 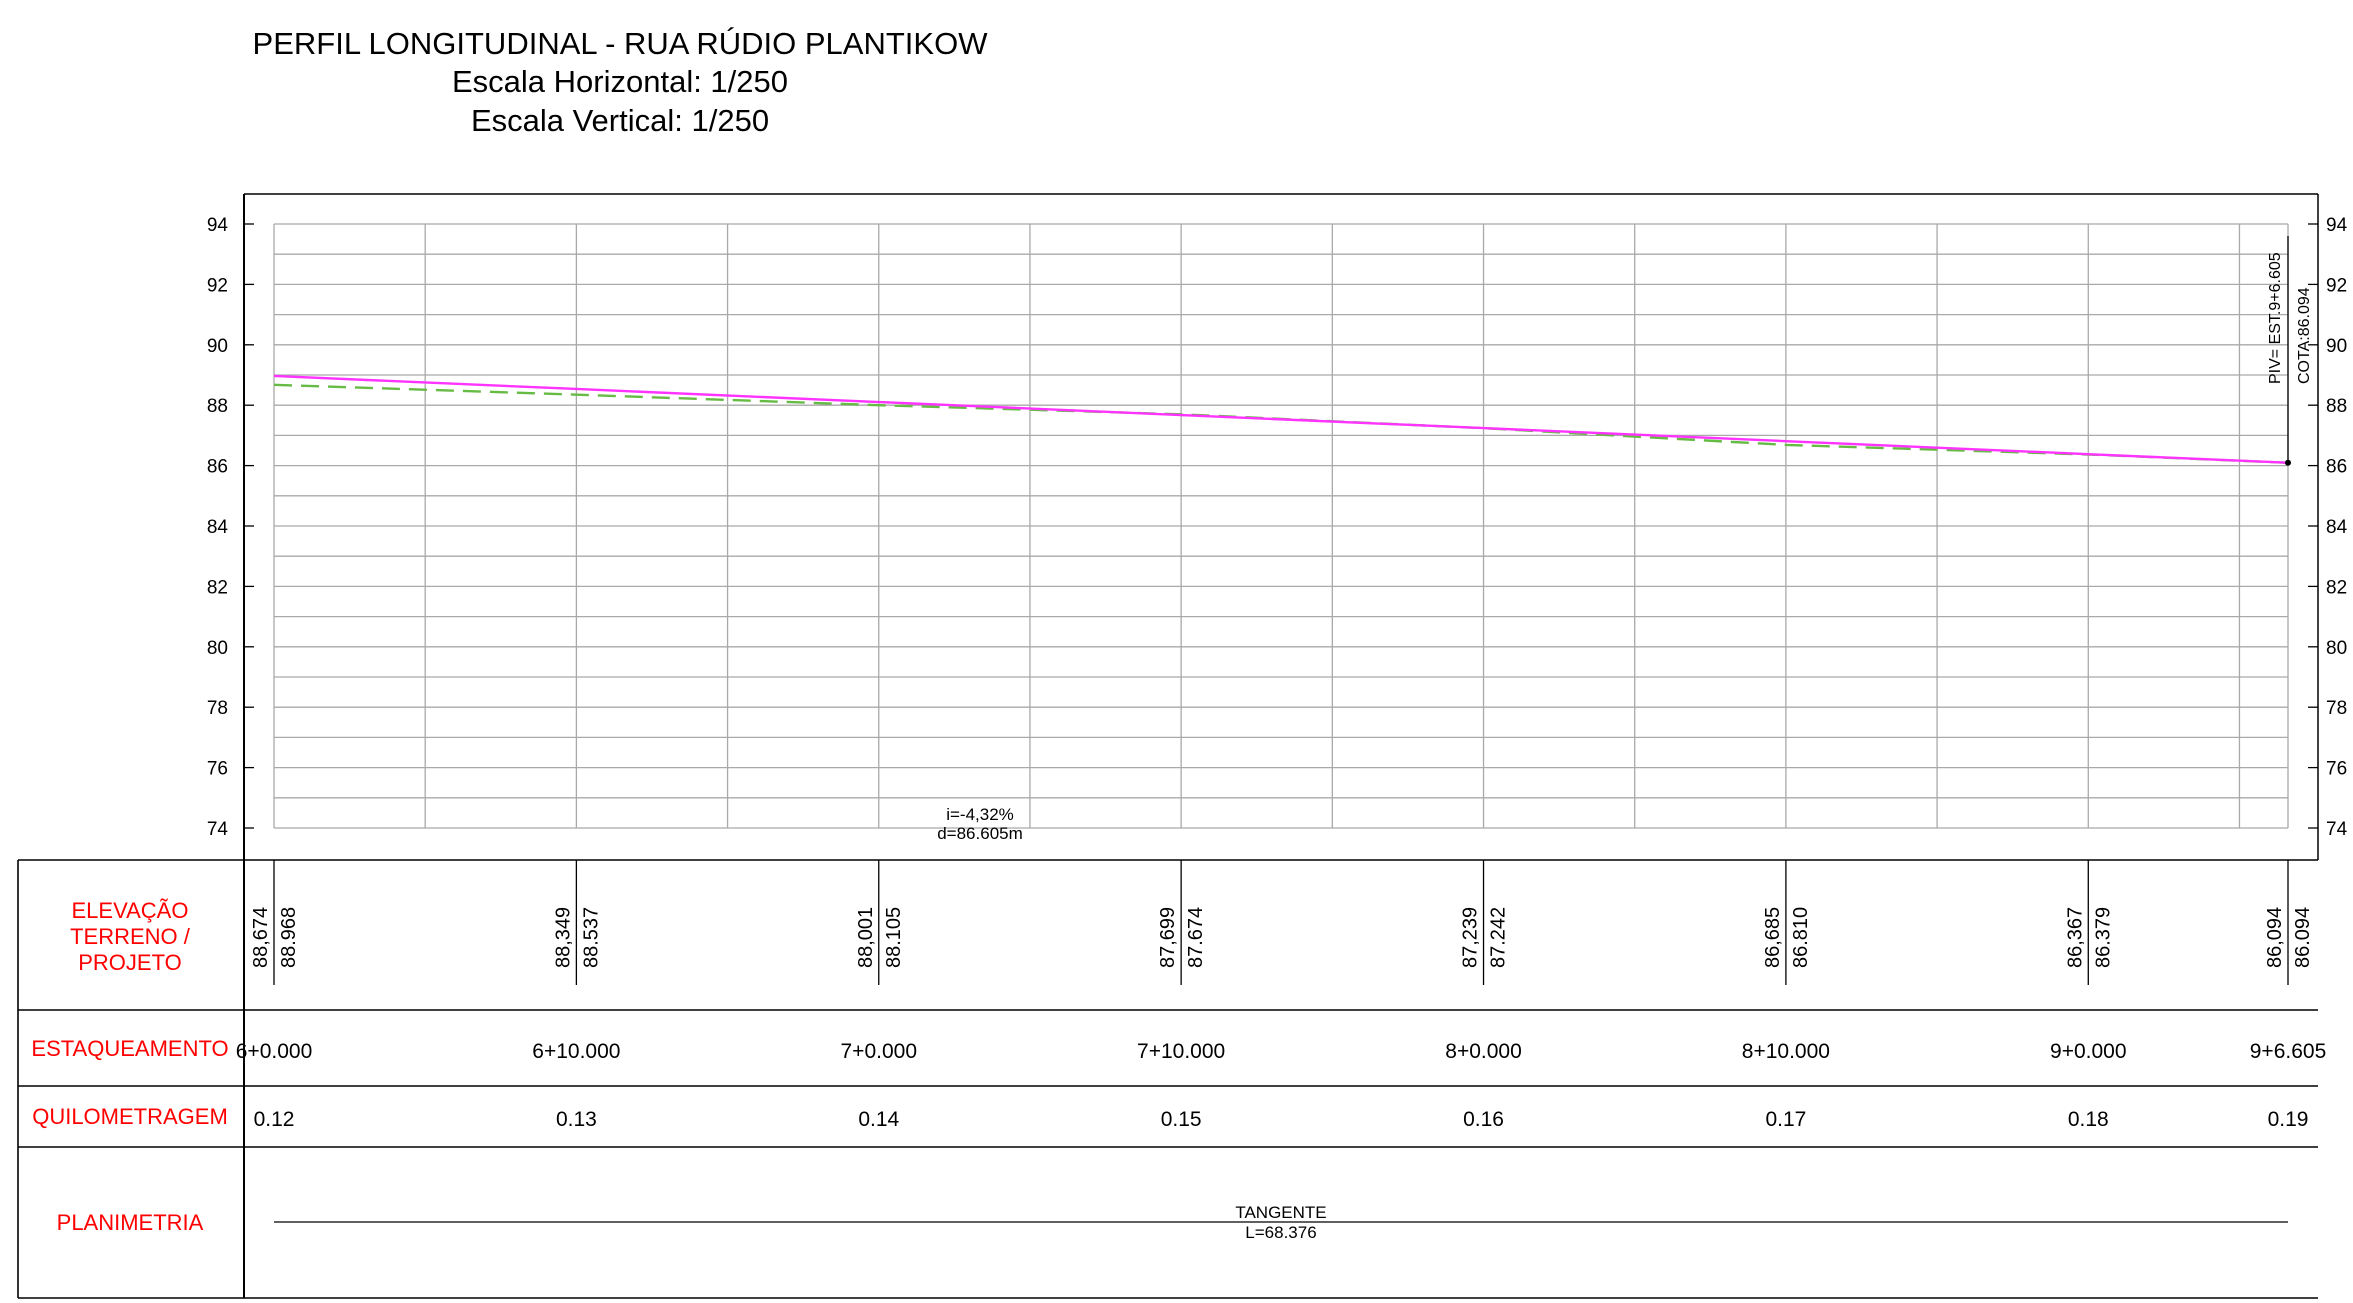 I want to click on projeto-elevation: 88.105, so click(x=894, y=937).